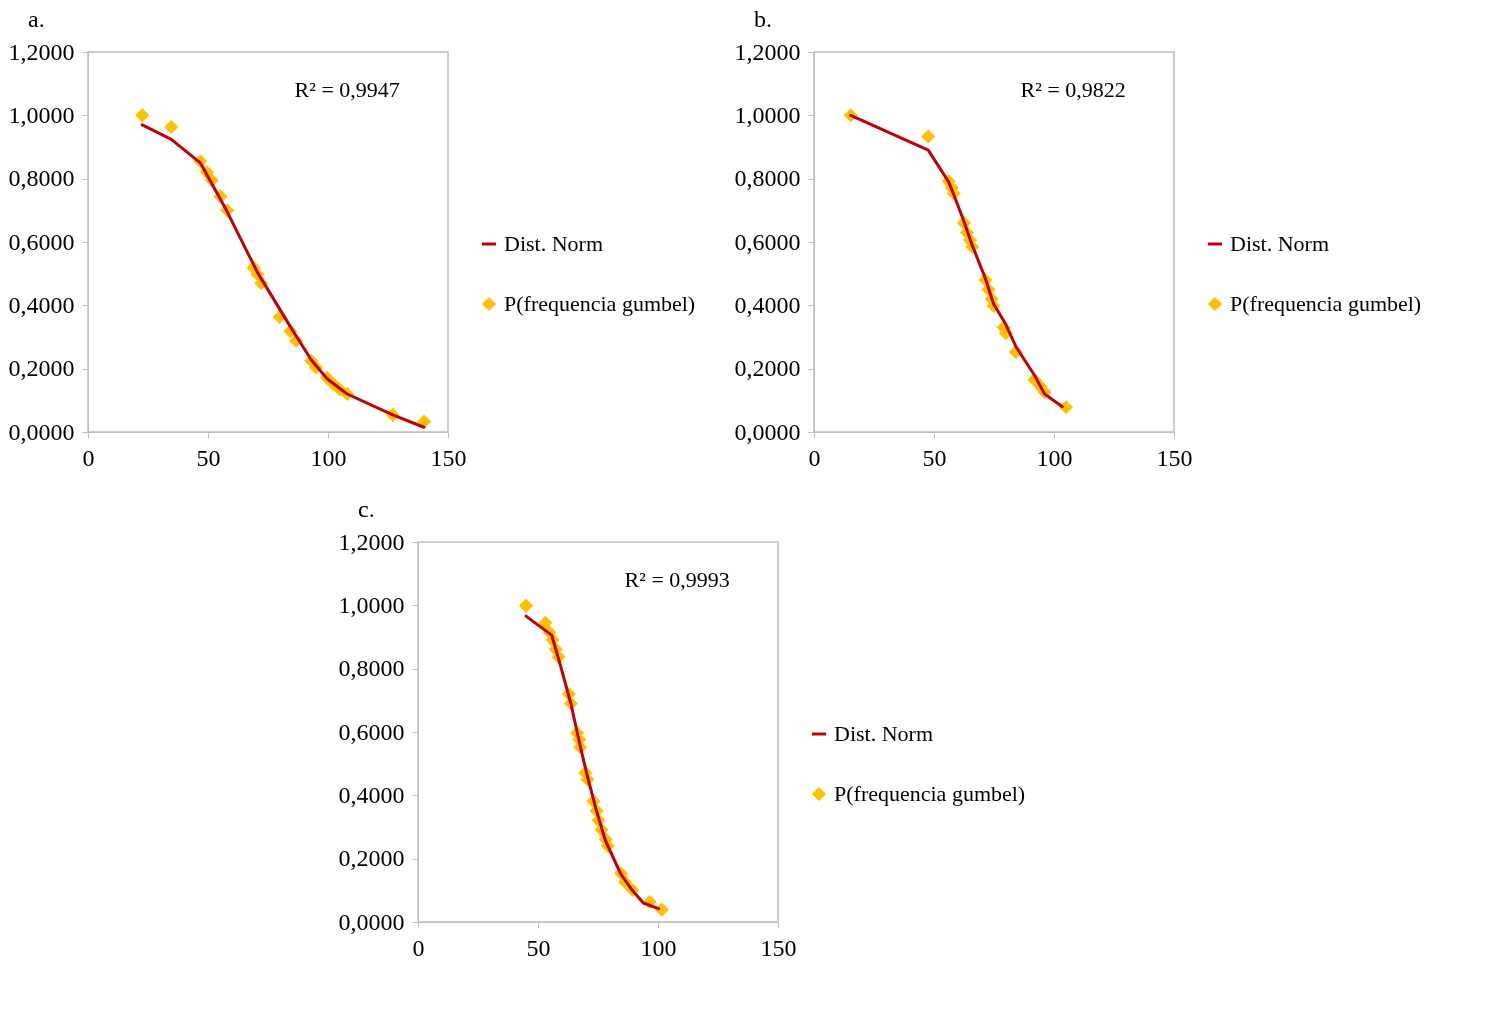 The width and height of the screenshot is (1510, 1011). Describe the element at coordinates (677, 579) in the screenshot. I see `annotation: R² = 0,9993` at that location.